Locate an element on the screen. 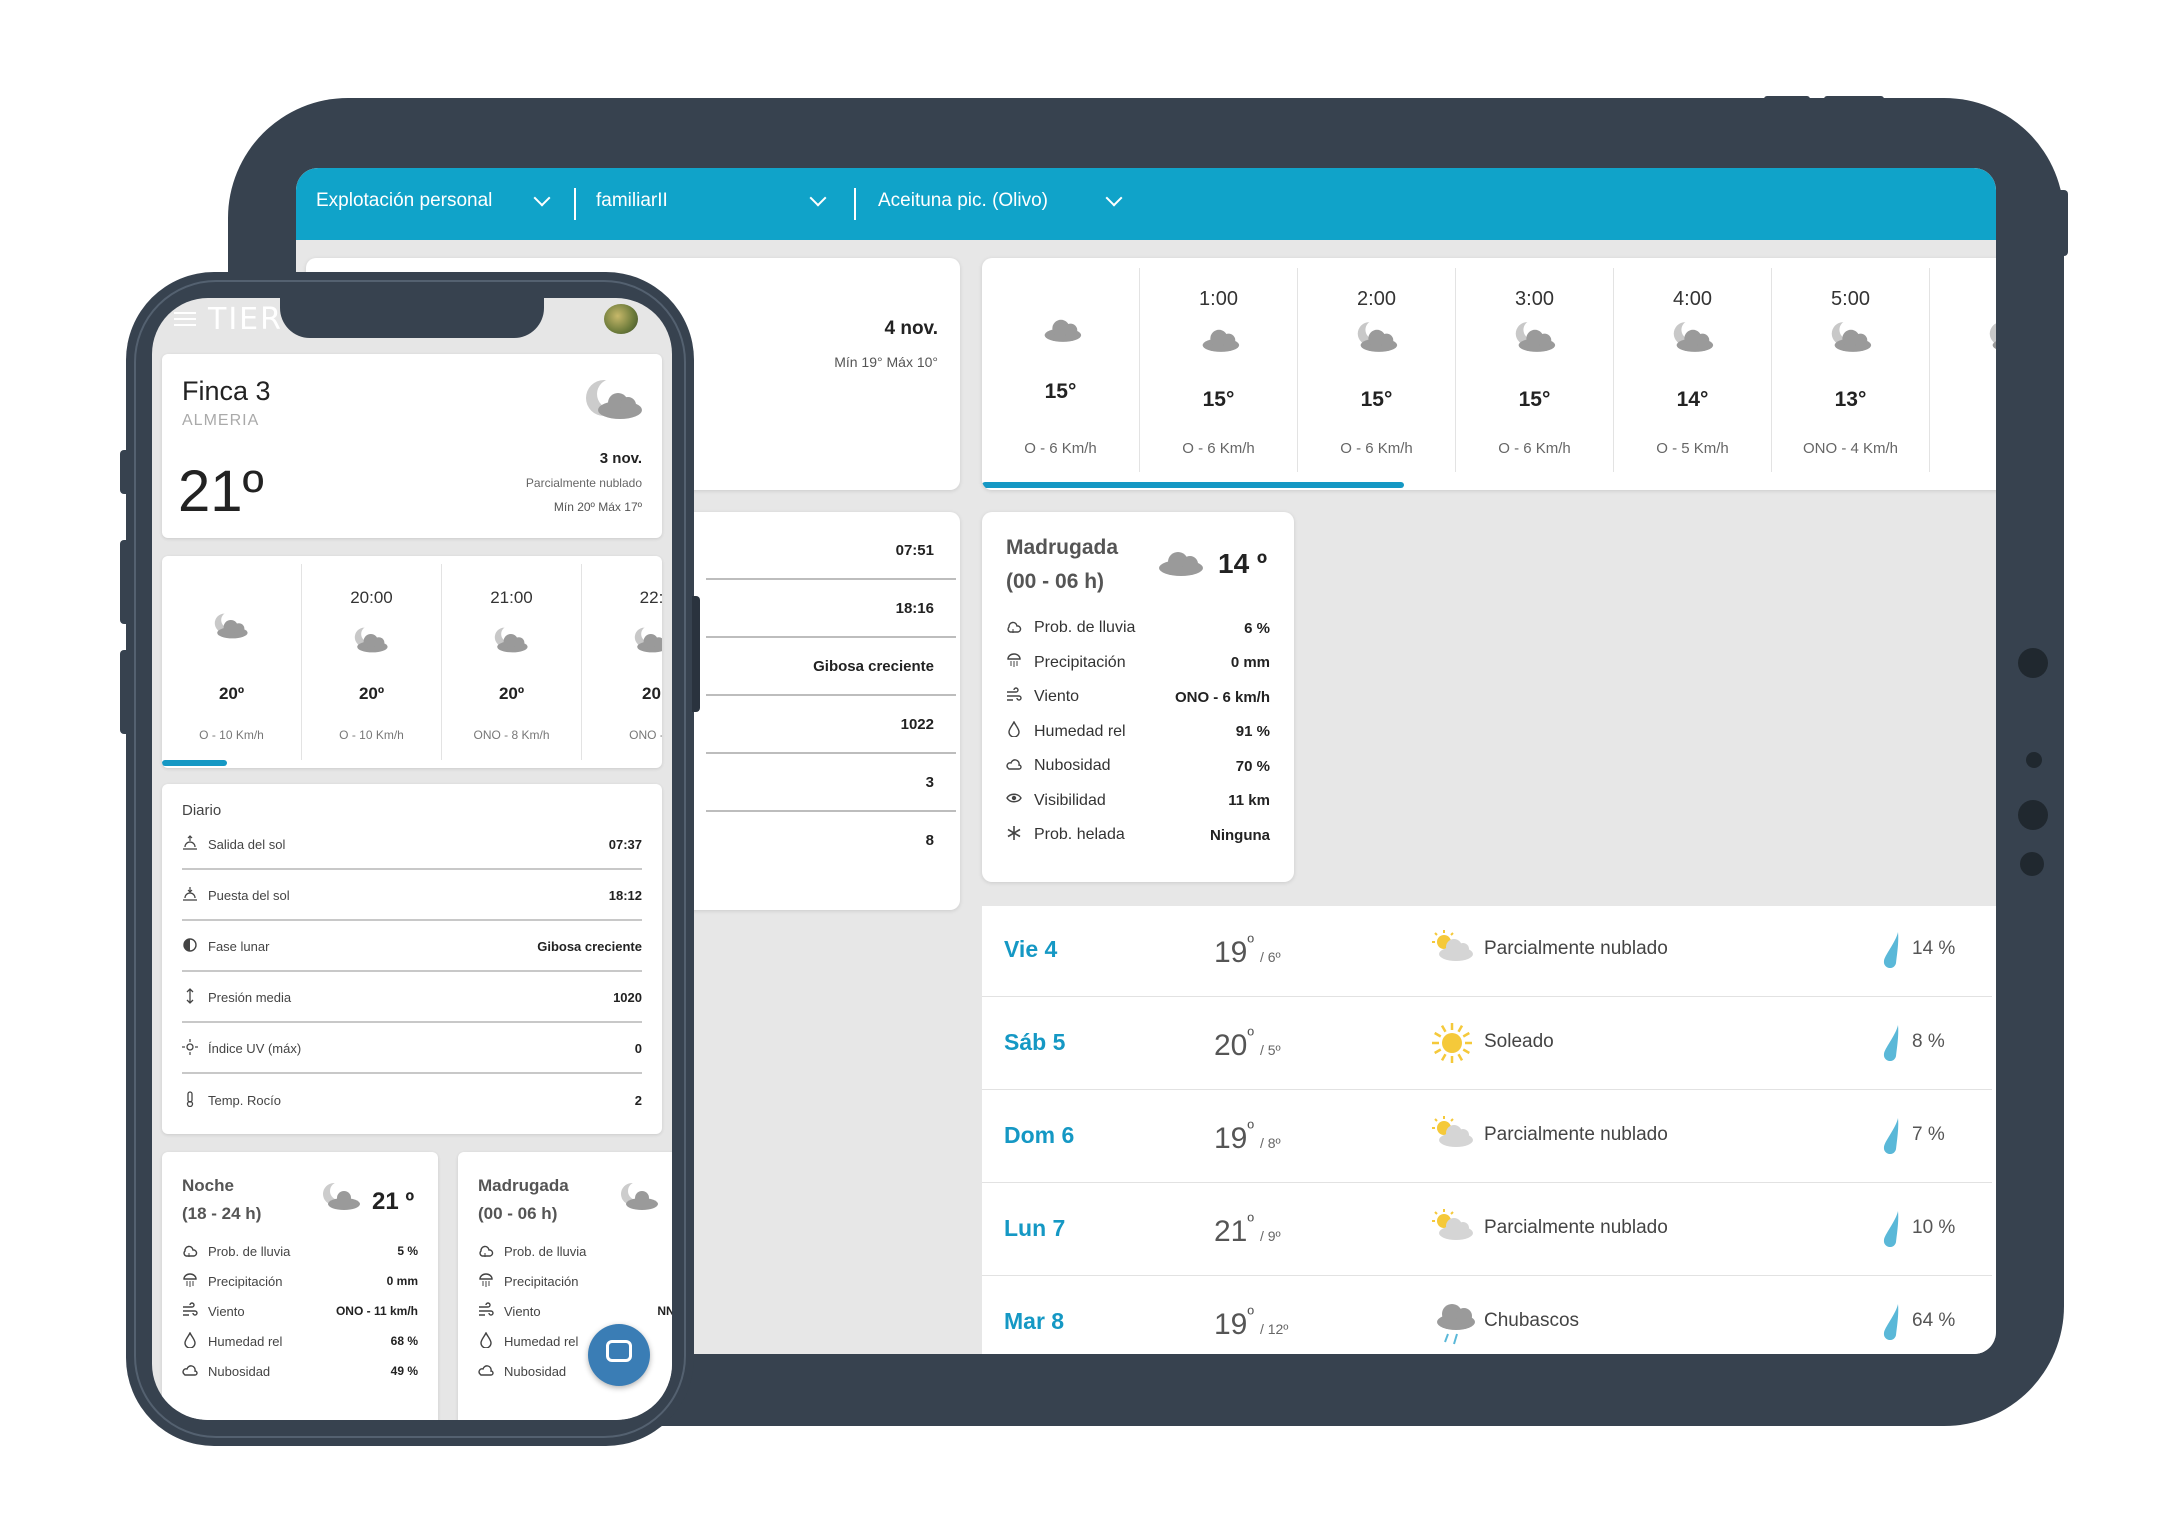 This screenshot has width=2176, height=1538. period-row-label: Humedad rel is located at coordinates (541, 1341).